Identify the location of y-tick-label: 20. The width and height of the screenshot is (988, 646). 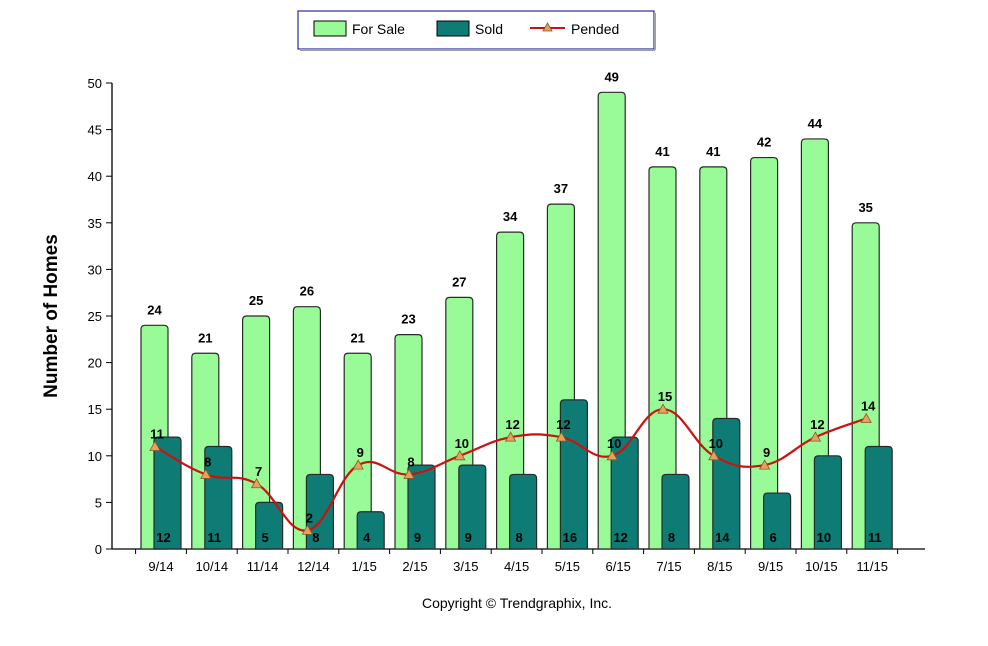
(95, 363).